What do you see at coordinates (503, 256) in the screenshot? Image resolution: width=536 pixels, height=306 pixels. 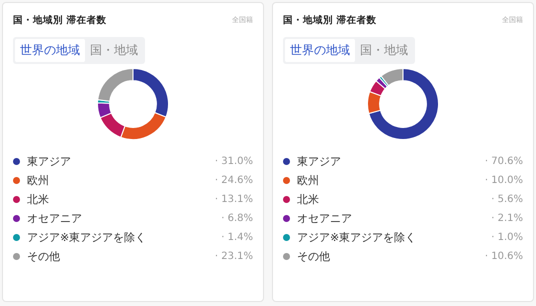 I see `data-label: · 10.6%` at bounding box center [503, 256].